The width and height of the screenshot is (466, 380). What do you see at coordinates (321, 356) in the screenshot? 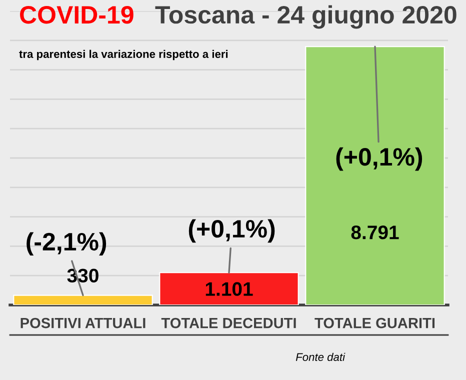
I see `source-note: Fonte dati` at bounding box center [321, 356].